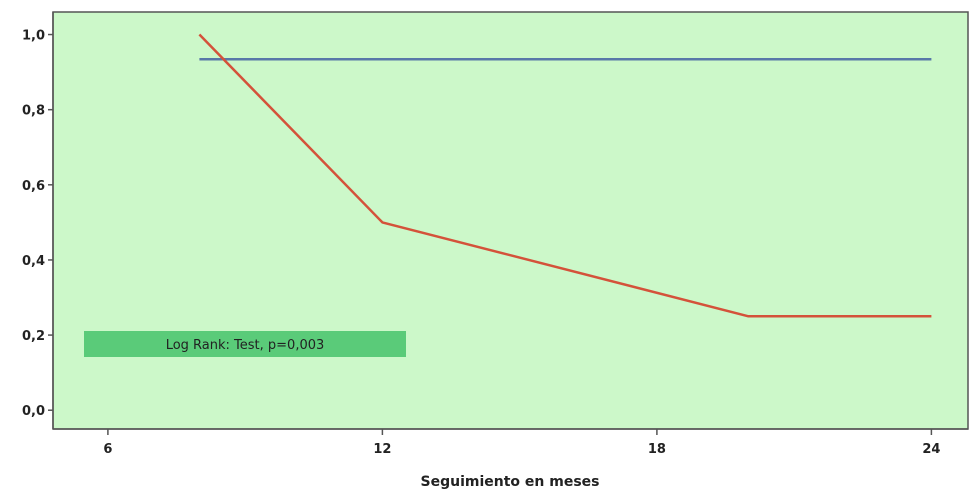  Describe the element at coordinates (521, 443) in the screenshot. I see `x-axis-ticks: 6 12 18 24` at that location.